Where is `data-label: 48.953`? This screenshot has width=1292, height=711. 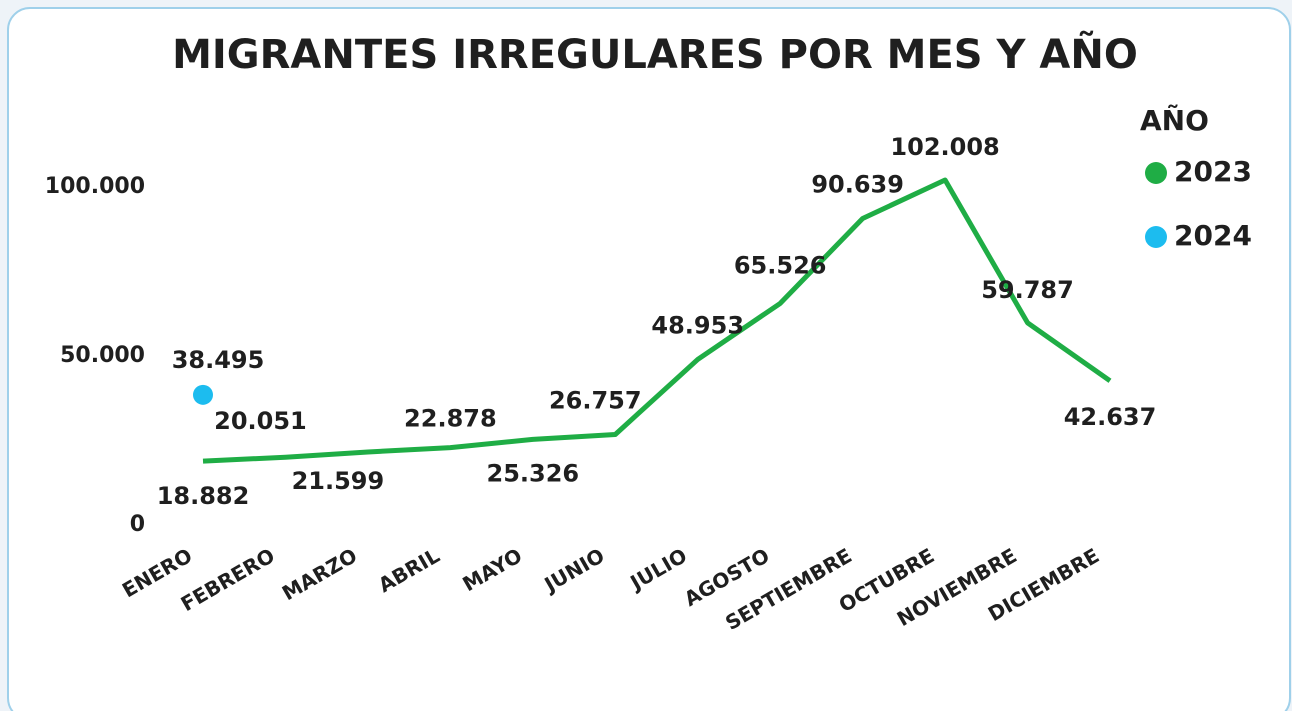 data-label: 48.953 is located at coordinates (697, 325).